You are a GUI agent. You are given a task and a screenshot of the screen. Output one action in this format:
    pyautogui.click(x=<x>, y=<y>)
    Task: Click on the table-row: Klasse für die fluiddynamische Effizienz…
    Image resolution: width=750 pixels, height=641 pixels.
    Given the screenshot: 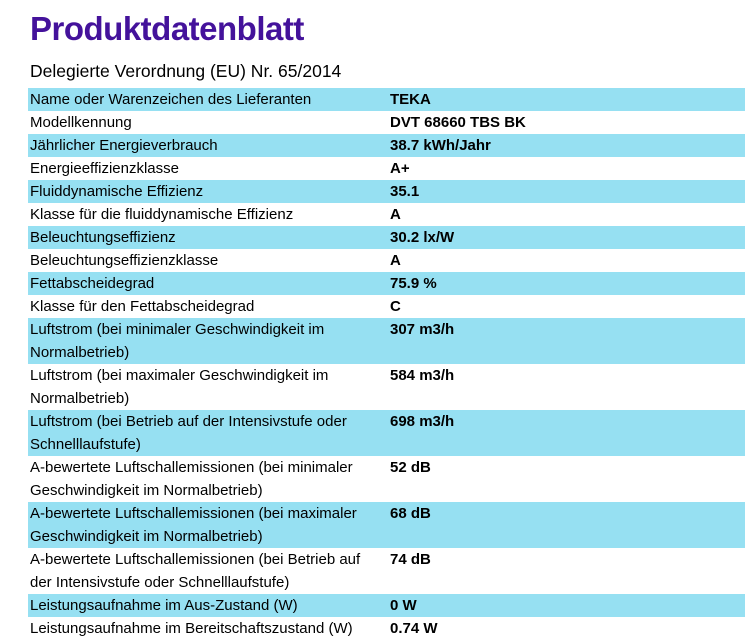 What is the action you would take?
    pyautogui.click(x=386, y=214)
    